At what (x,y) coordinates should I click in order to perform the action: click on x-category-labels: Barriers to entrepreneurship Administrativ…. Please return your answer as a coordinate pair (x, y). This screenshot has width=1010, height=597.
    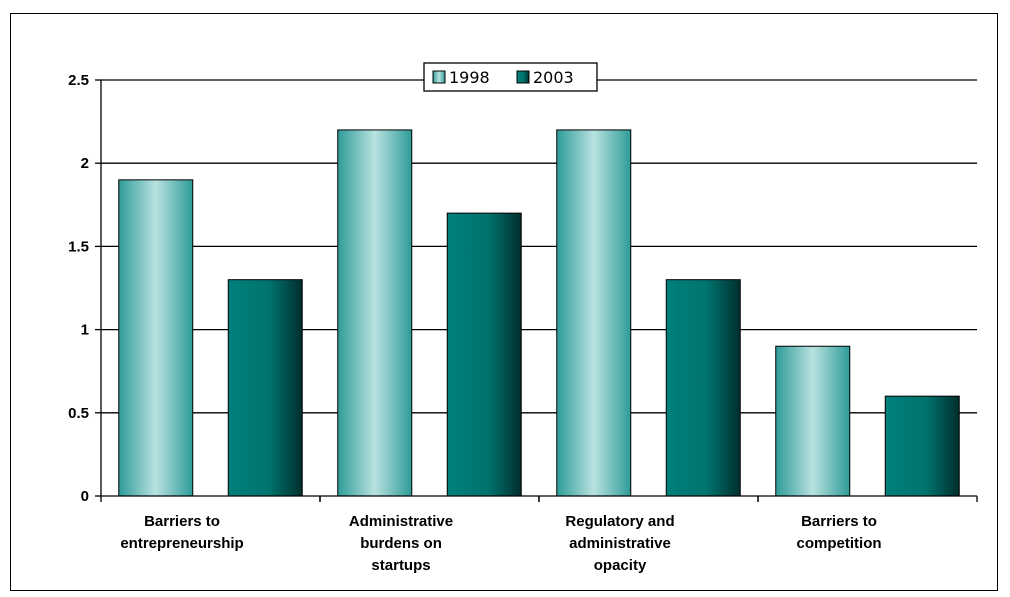
    Looking at the image, I should click on (500, 543).